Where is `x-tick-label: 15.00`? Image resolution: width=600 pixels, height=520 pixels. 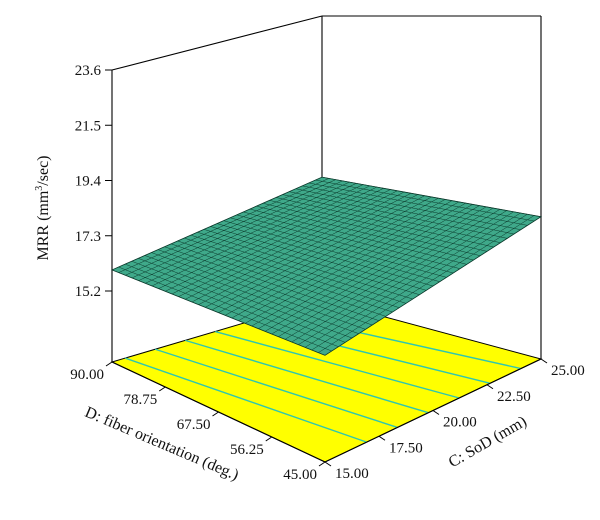
x-tick-label: 15.00 is located at coordinates (352, 474).